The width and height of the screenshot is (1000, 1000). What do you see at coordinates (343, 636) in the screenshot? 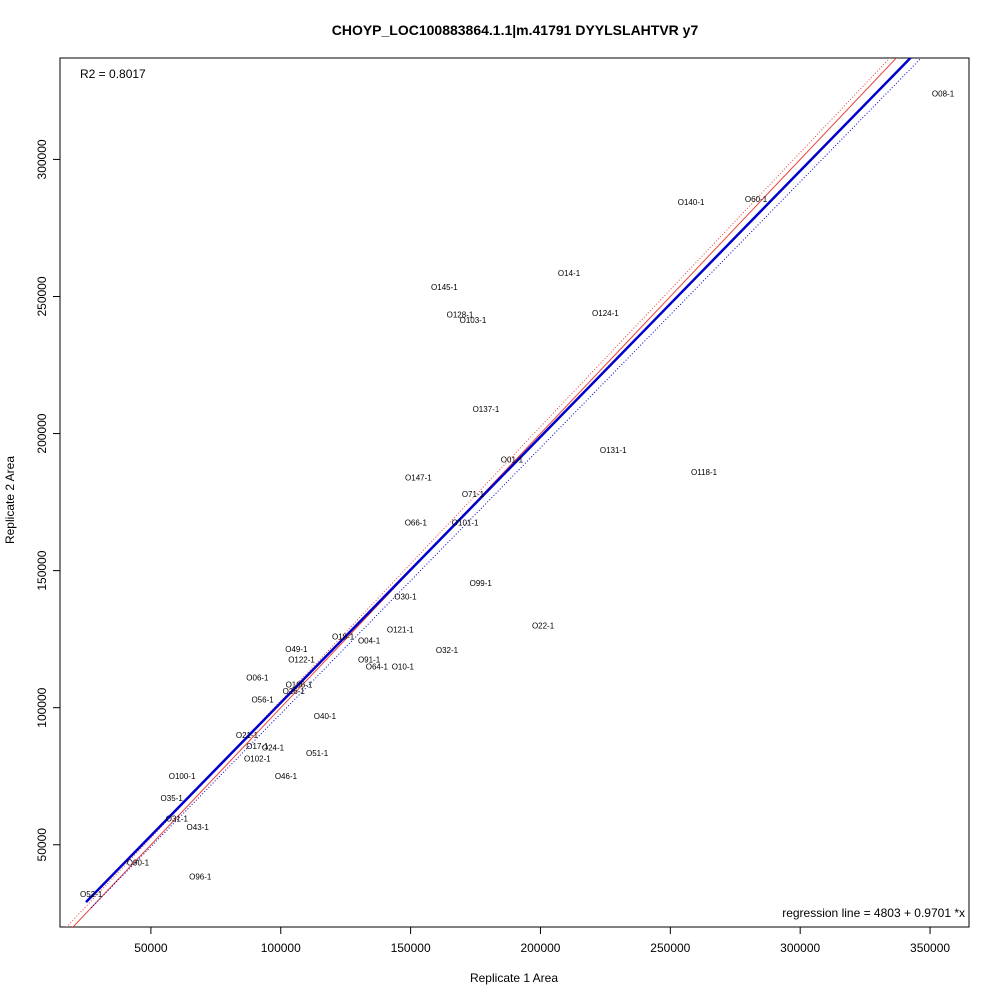
I see `data-point: O18-1` at bounding box center [343, 636].